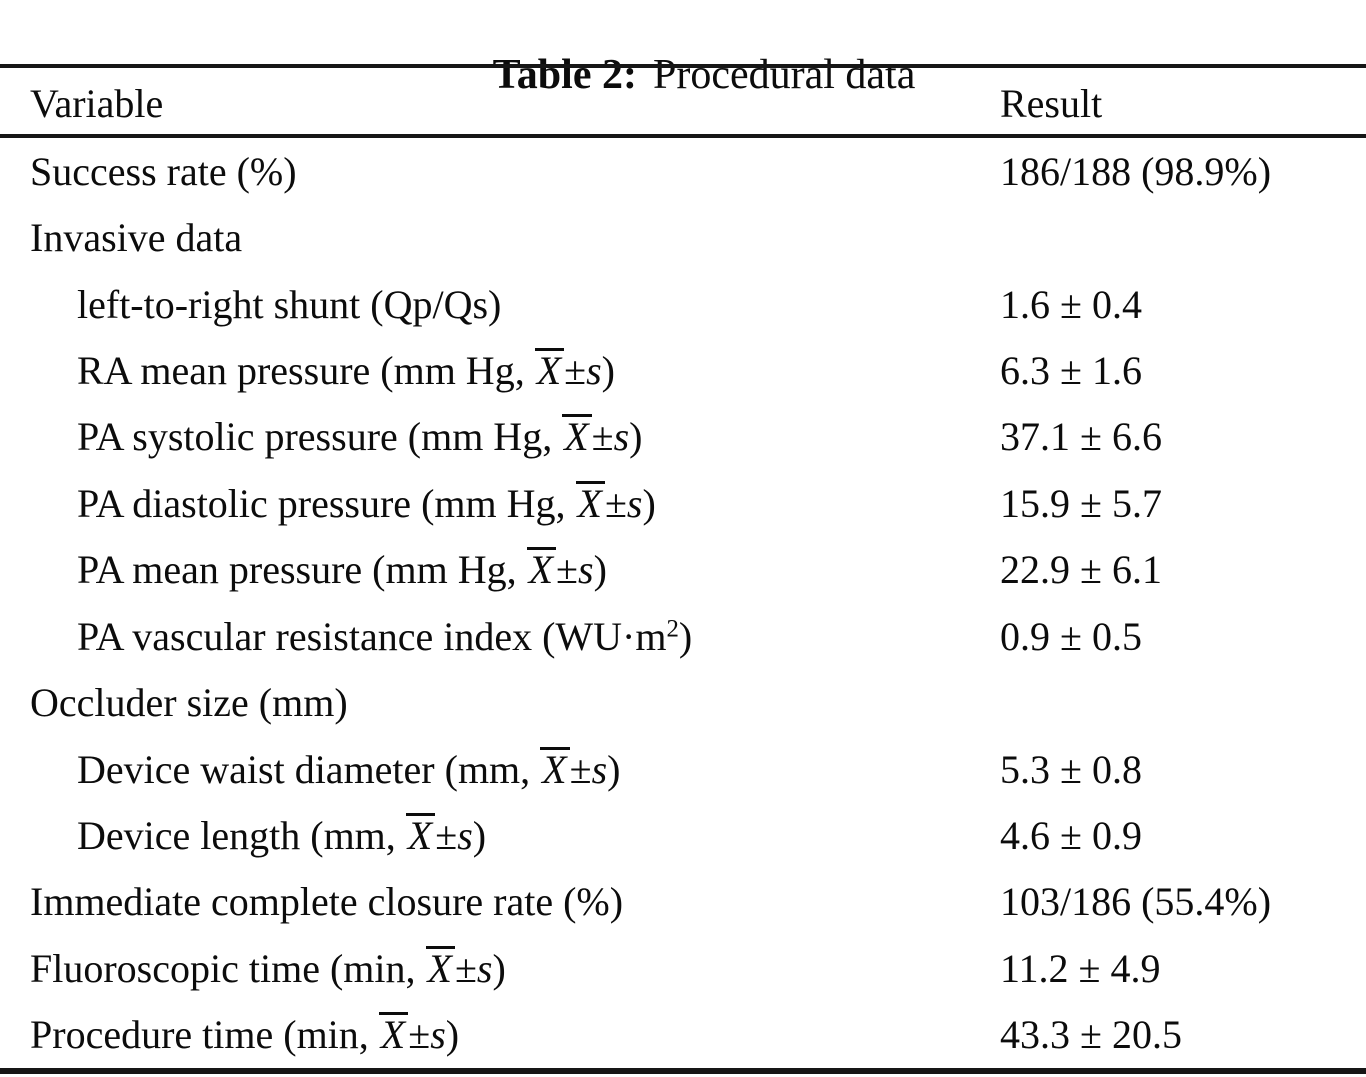 This screenshot has height=1077, width=1366. What do you see at coordinates (564, 75) in the screenshot?
I see `table-caption-number: Table 2:` at bounding box center [564, 75].